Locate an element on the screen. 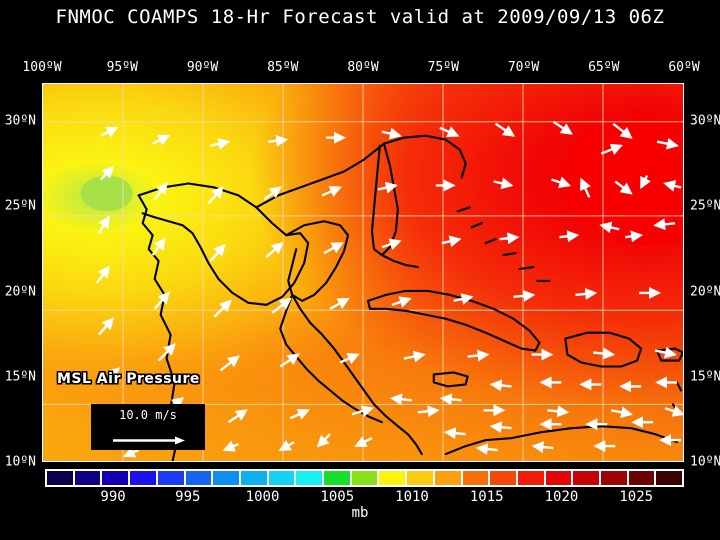 The width and height of the screenshot is (720, 540). colorbar-tick-label: 1005 is located at coordinates (337, 497).